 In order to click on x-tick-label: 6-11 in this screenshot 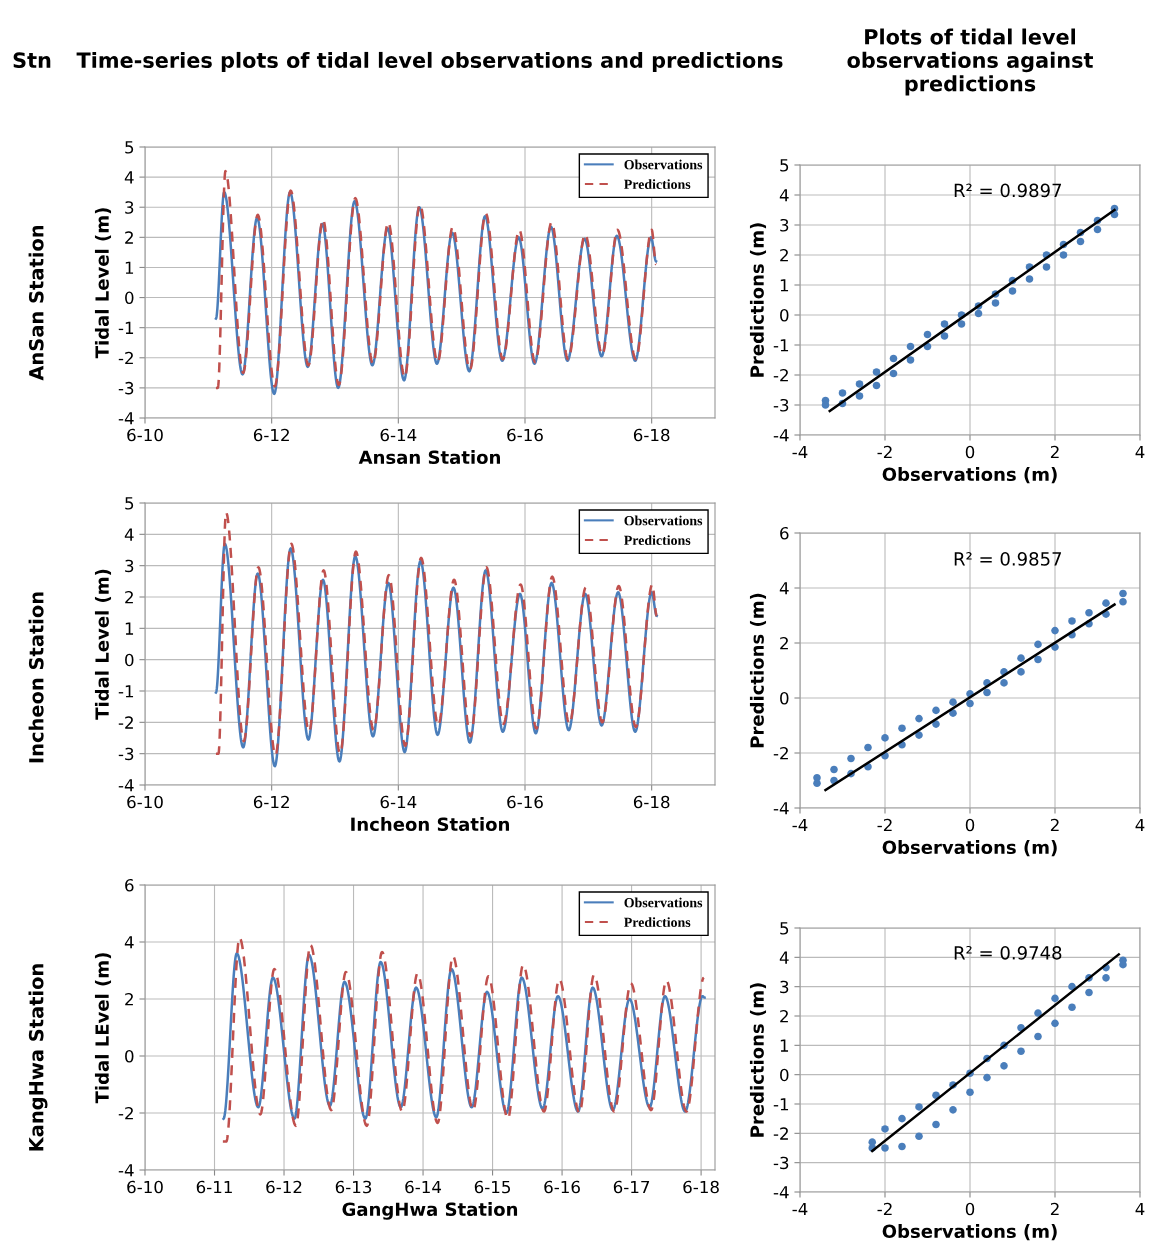, I will do `click(214, 1187)`.